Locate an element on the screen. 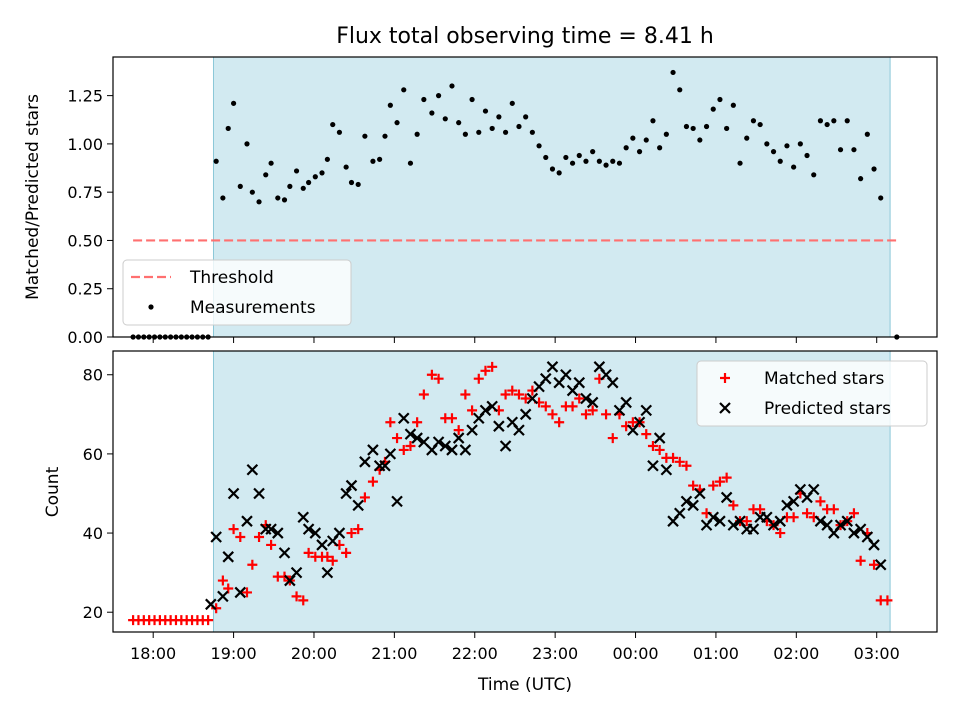  bottom-legend: Matched stars Predicted stars is located at coordinates (812, 393).